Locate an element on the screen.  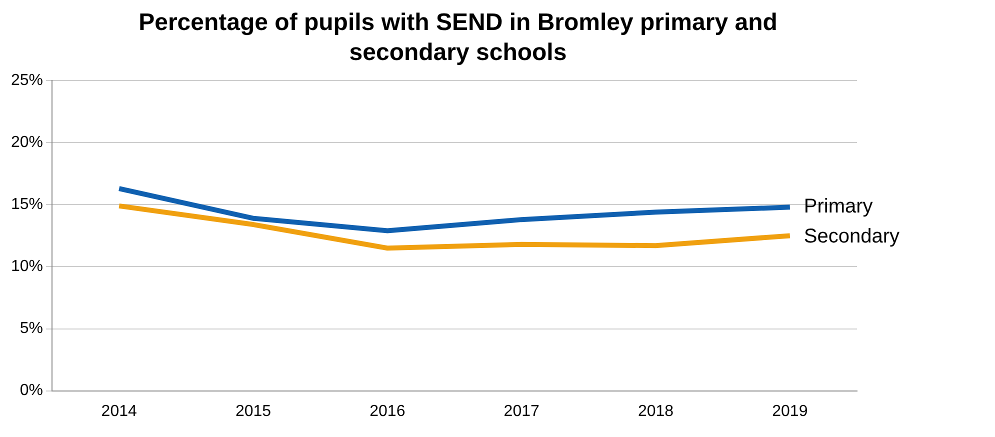
y-tick-label: 10% is located at coordinates (27, 267).